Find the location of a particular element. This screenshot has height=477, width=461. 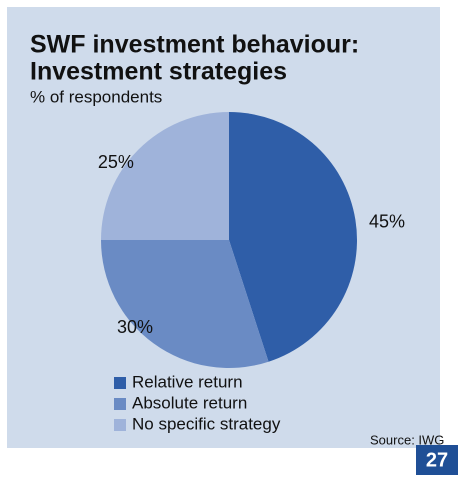

page-number: 27 is located at coordinates (437, 460).